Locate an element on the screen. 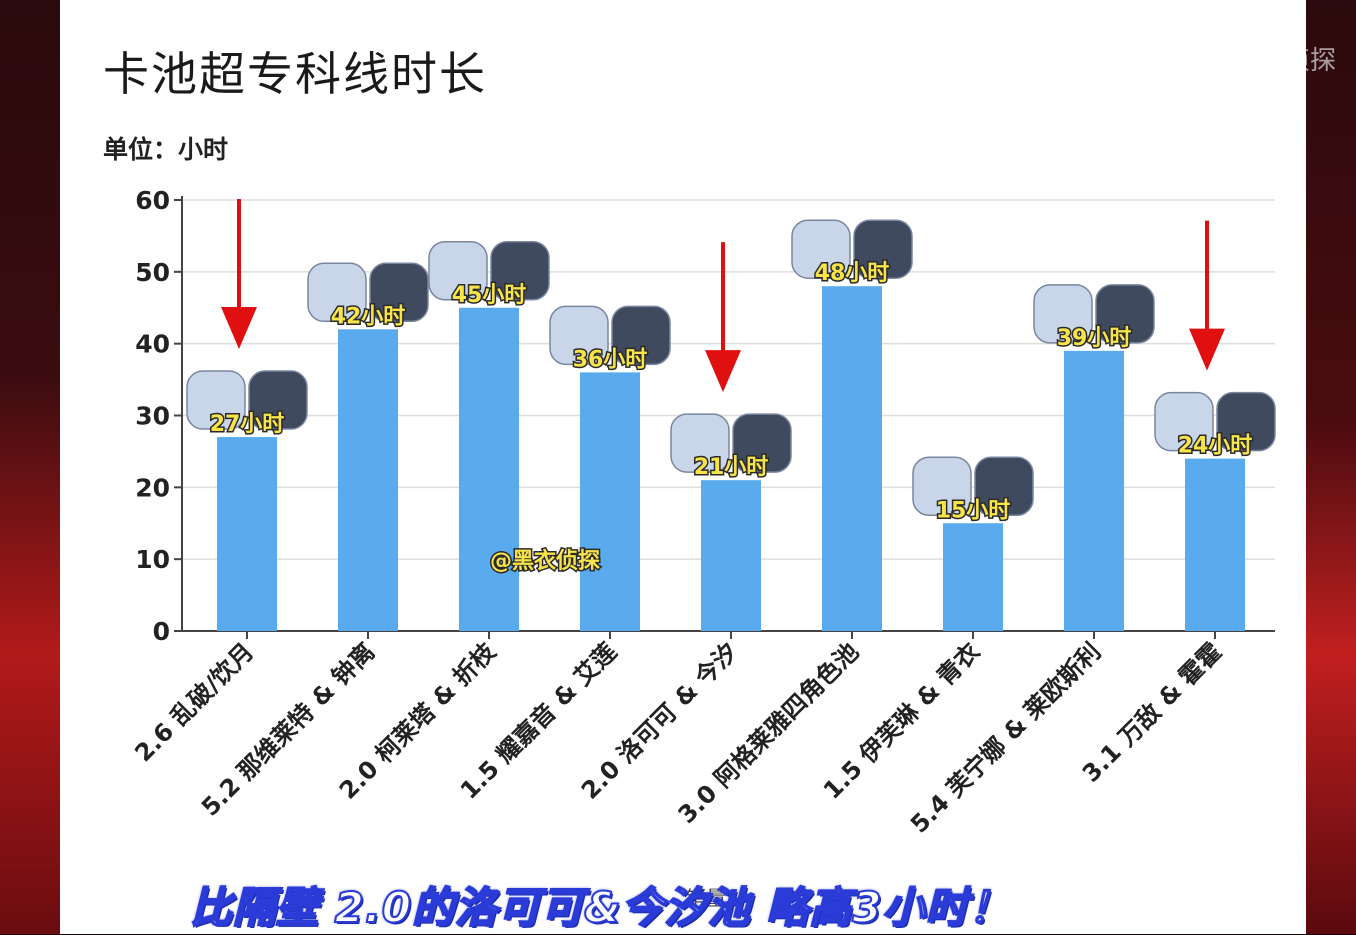 The width and height of the screenshot is (1356, 935). y-tick-label: 10 is located at coordinates (152, 559).